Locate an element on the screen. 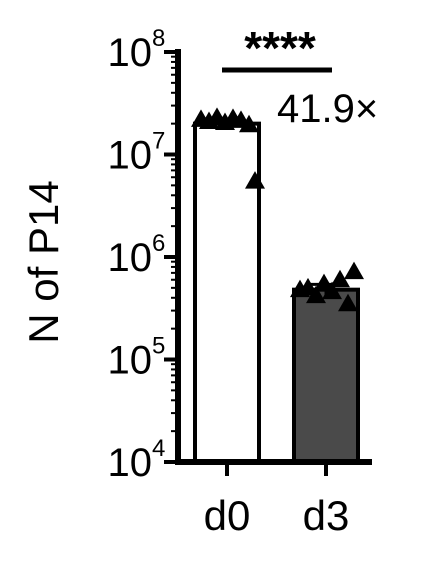 The height and width of the screenshot is (566, 436). data-points is located at coordinates (277, 209).